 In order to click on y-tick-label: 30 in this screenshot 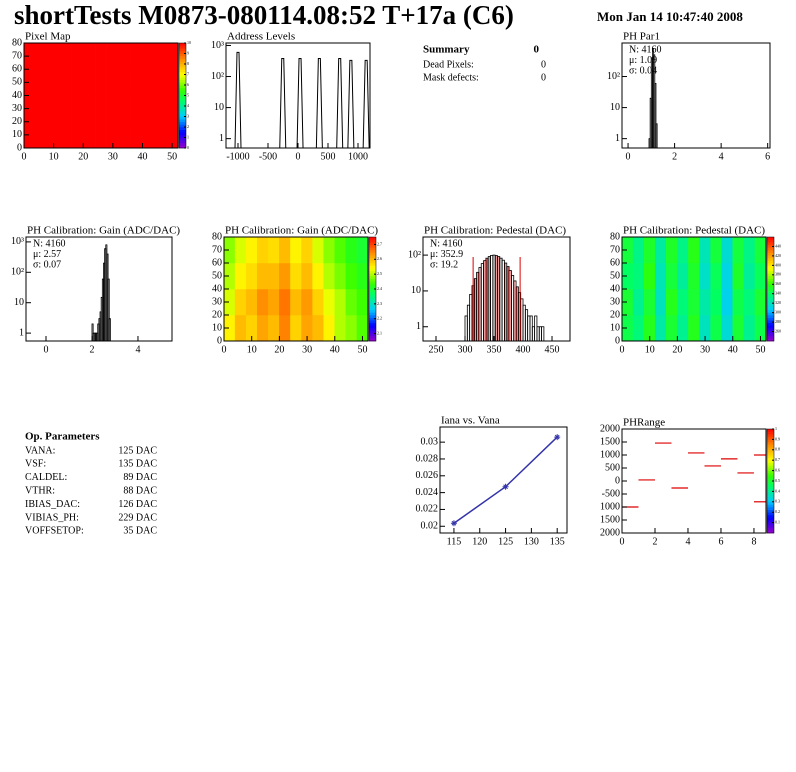, I will do `click(615, 301)`.